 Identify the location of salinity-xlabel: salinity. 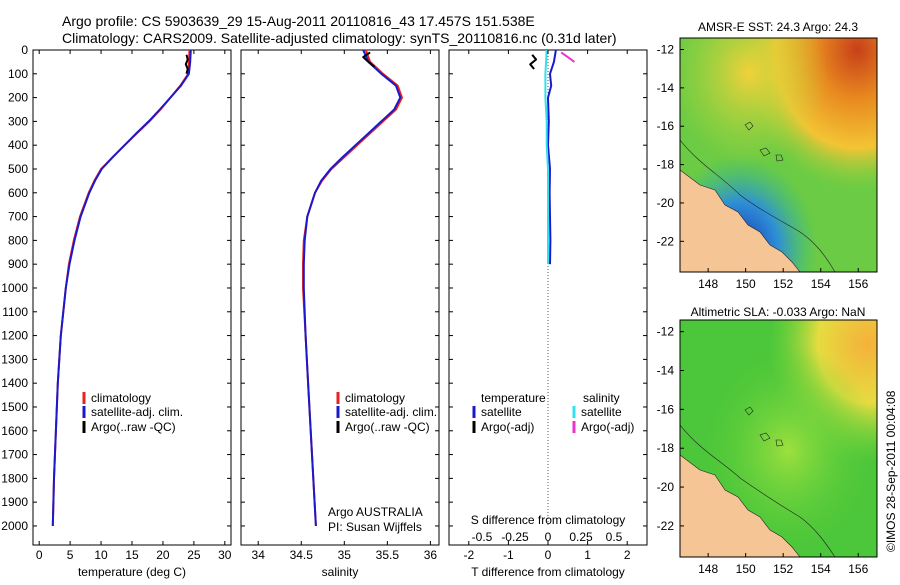
(340, 572).